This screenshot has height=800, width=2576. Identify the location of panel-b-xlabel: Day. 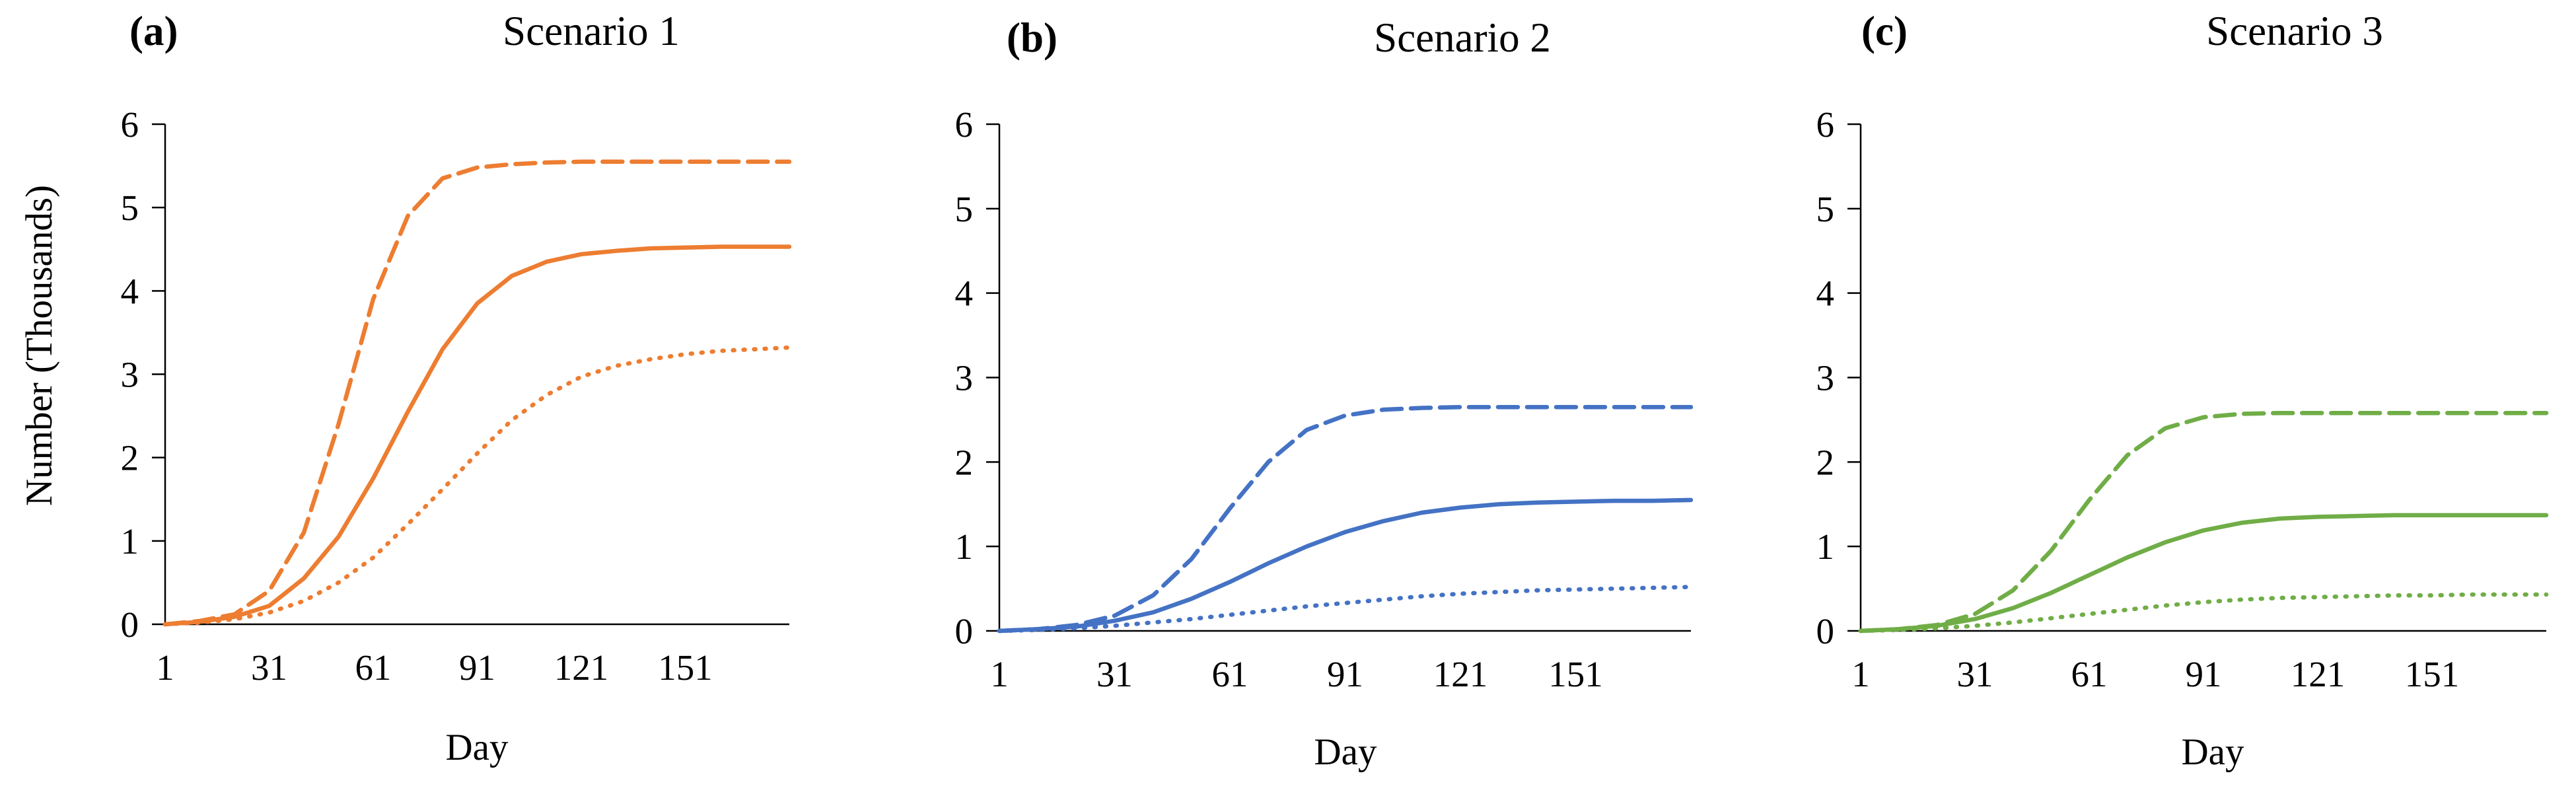
(1345, 752).